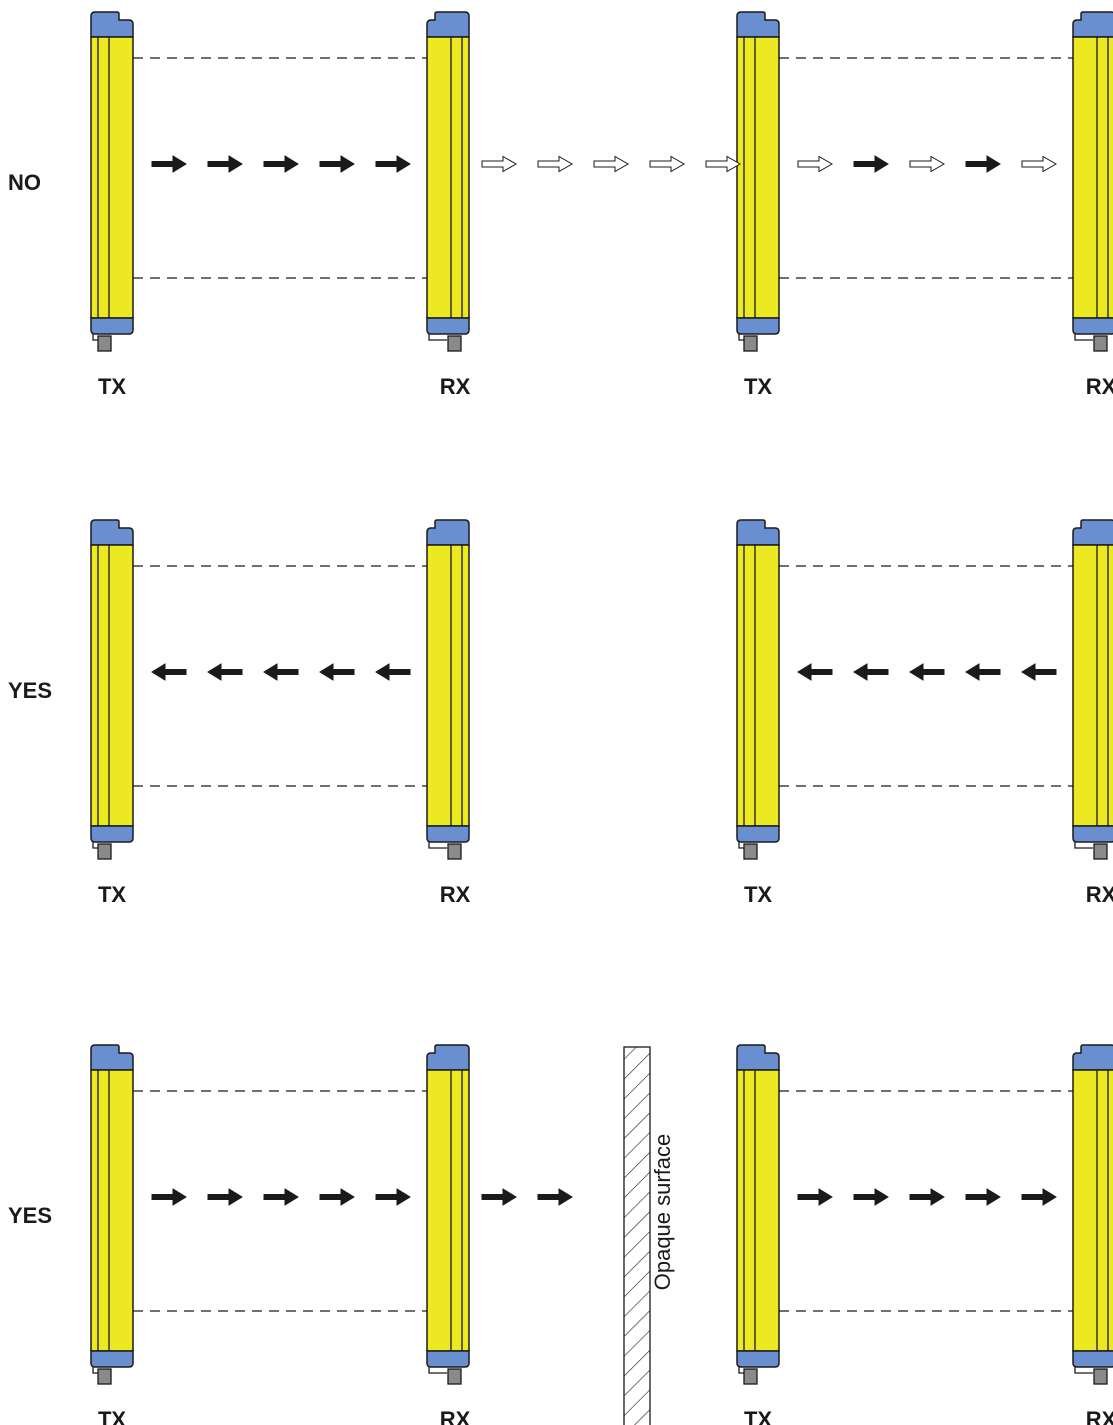  What do you see at coordinates (637, 1236) in the screenshot?
I see `surface-block` at bounding box center [637, 1236].